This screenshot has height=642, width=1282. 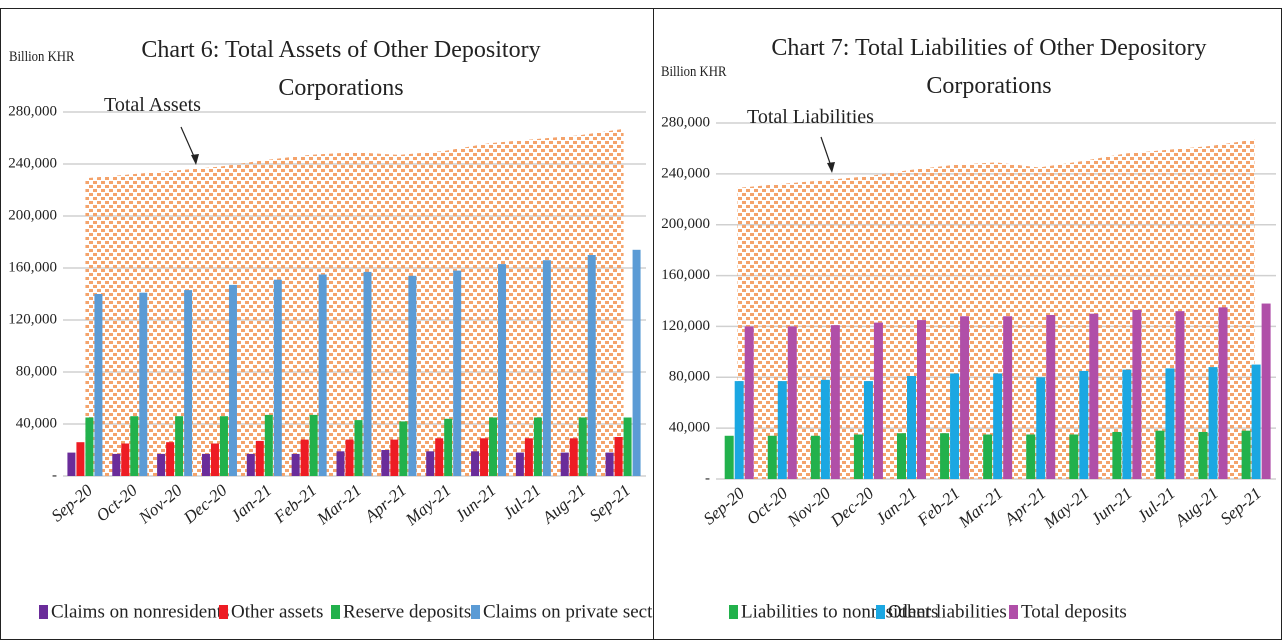 I want to click on y-tick-label: 80,000, so click(x=689, y=377).